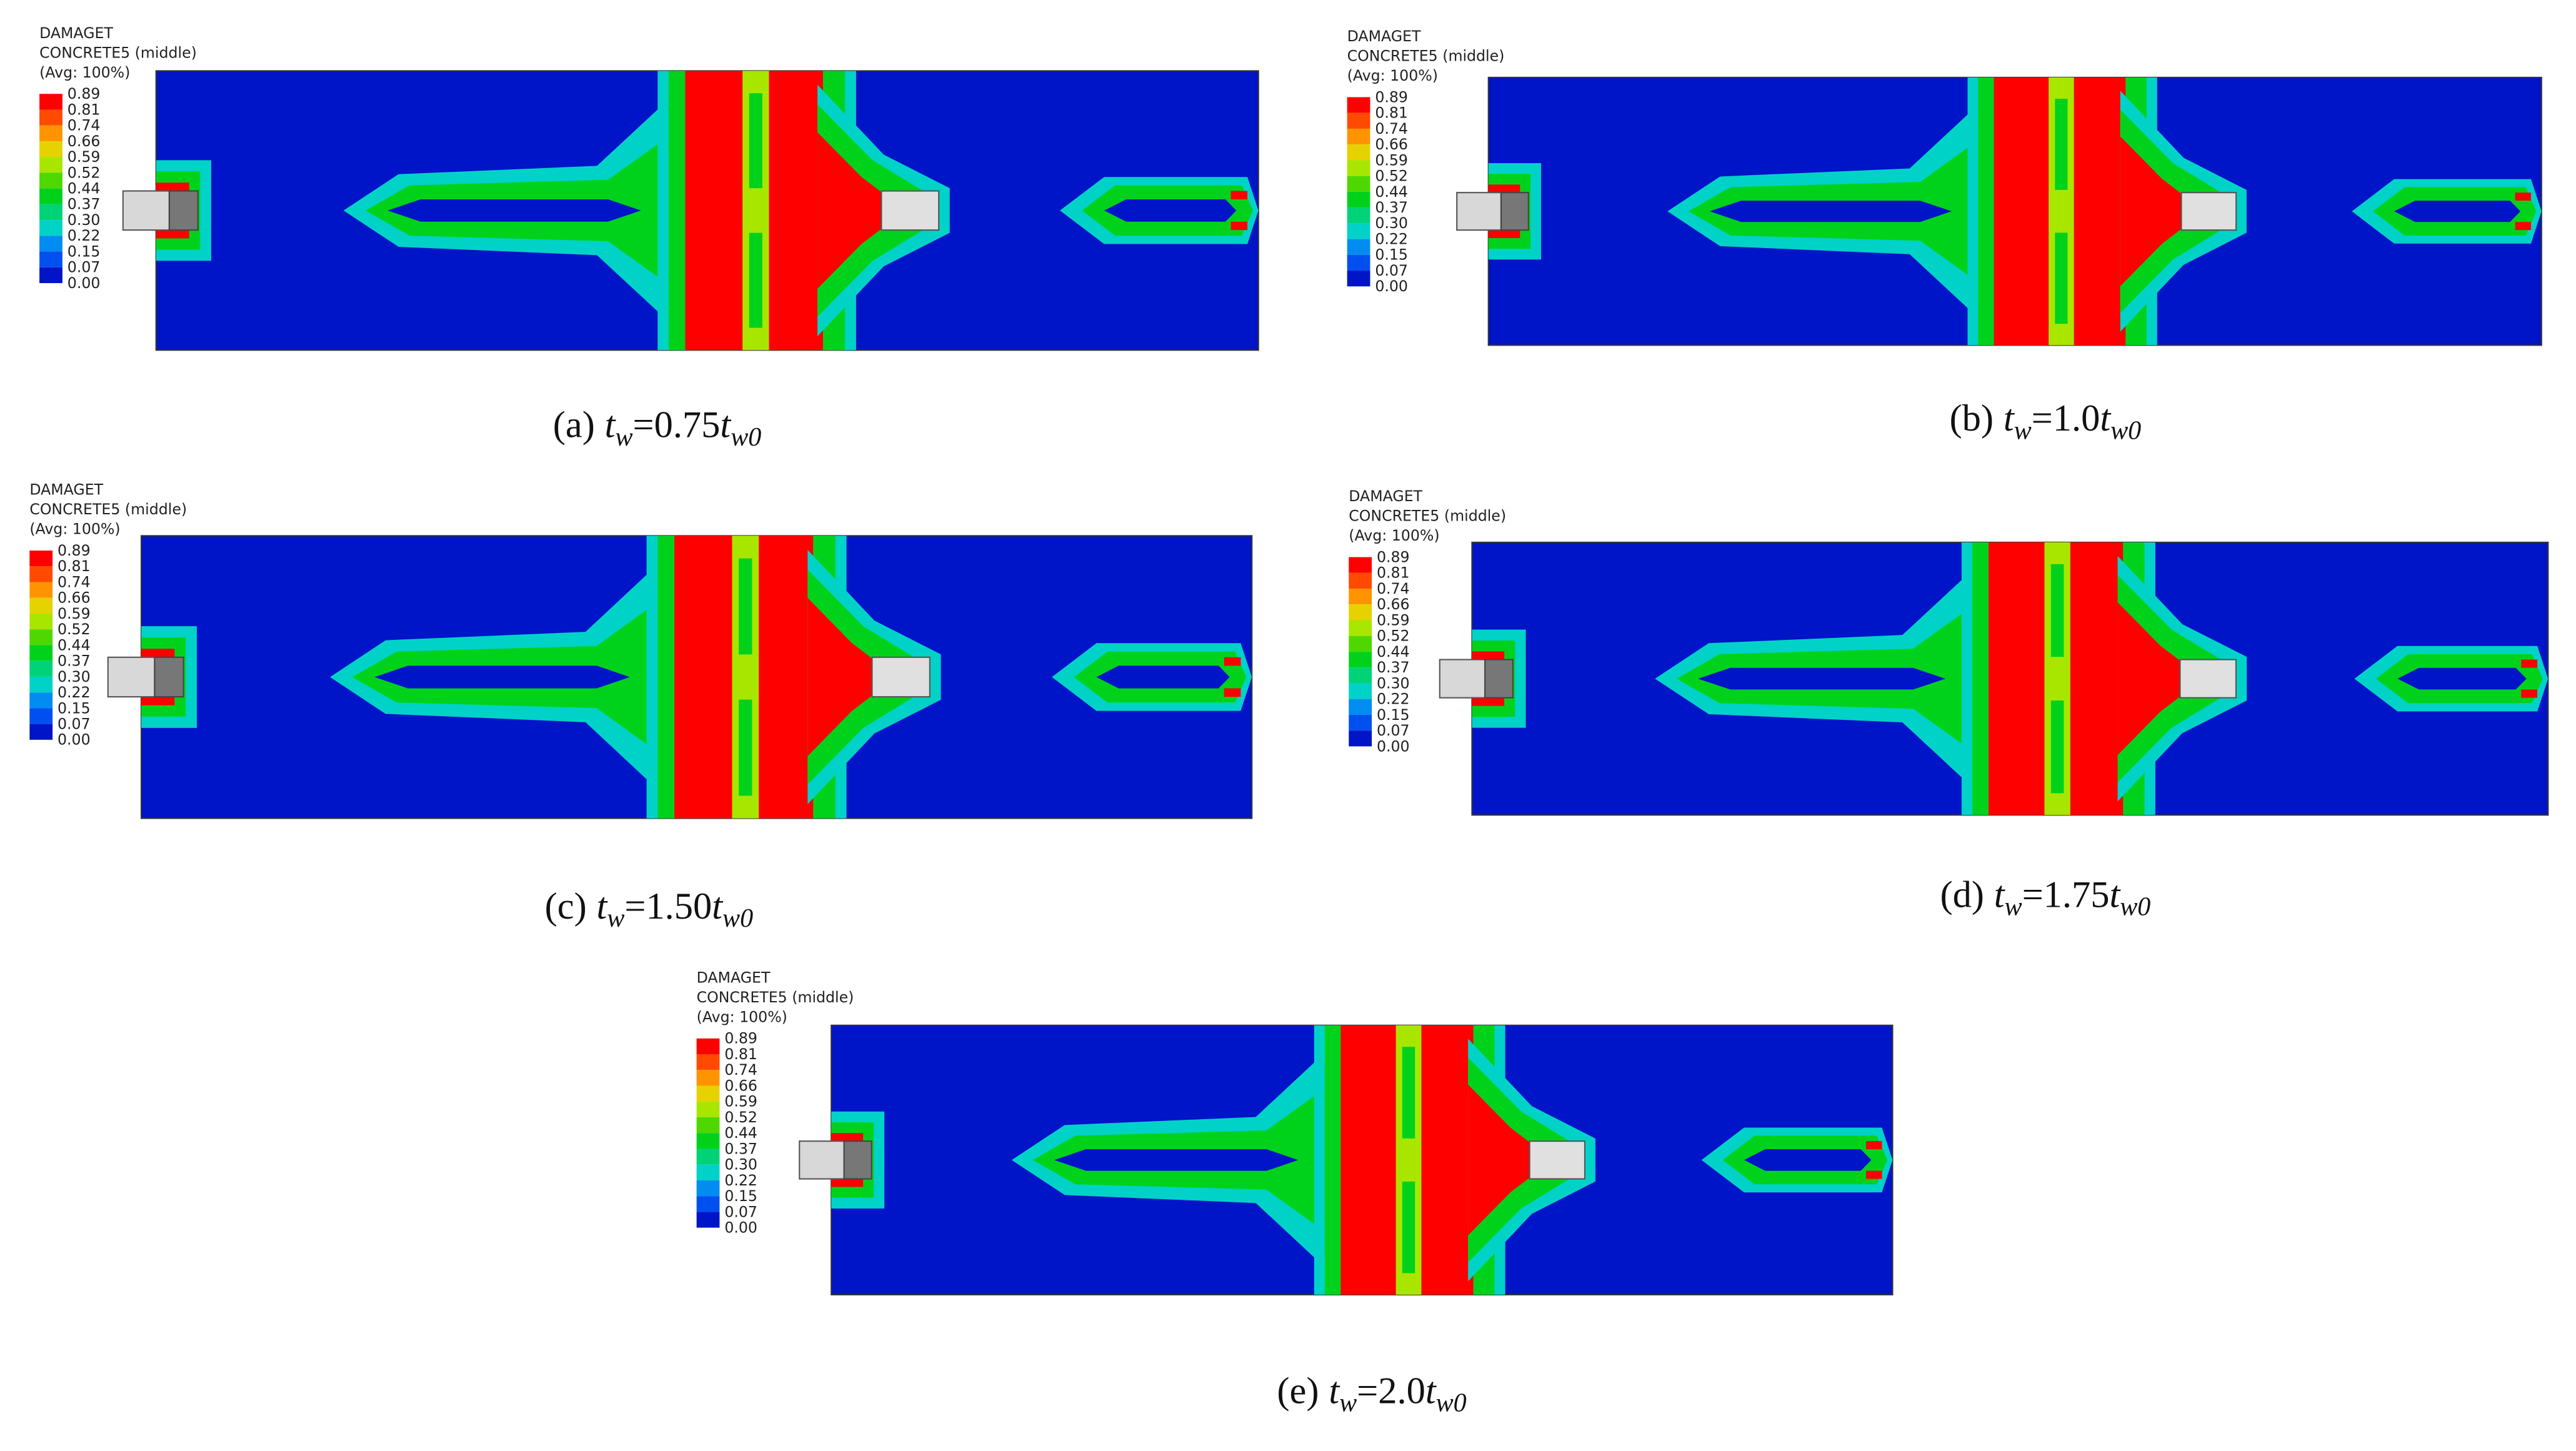  What do you see at coordinates (1557, 1160) in the screenshot?
I see `loading-block` at bounding box center [1557, 1160].